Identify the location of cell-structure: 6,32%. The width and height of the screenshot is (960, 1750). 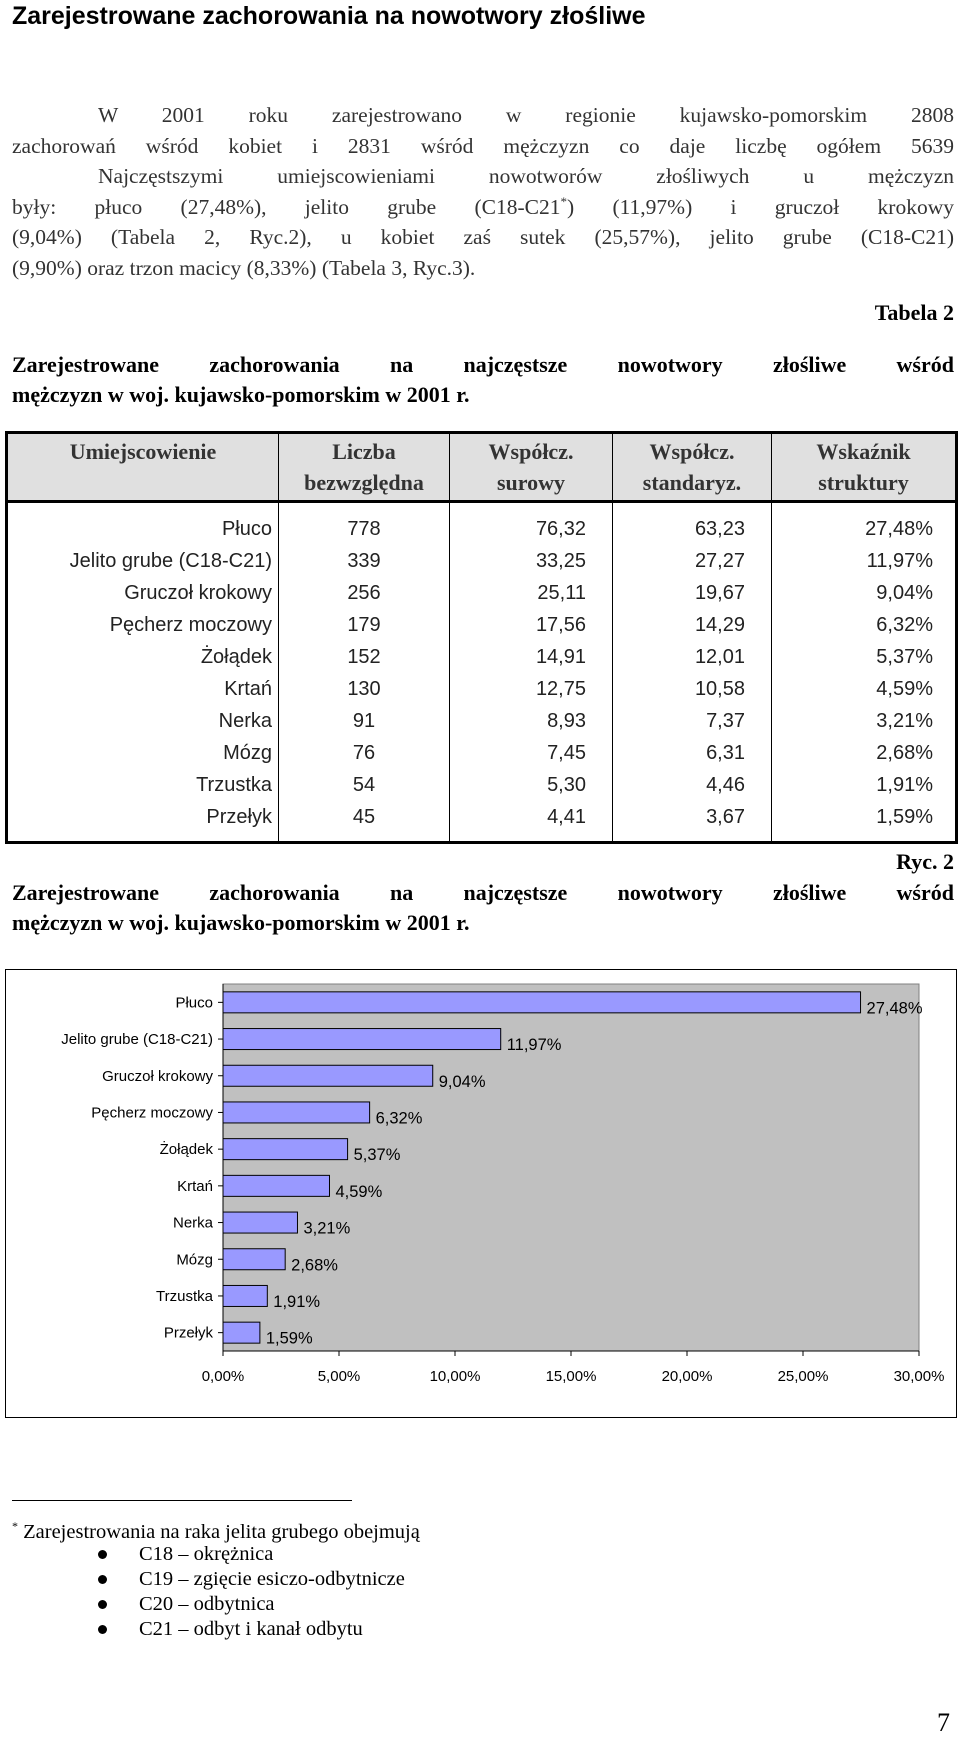
(864, 625).